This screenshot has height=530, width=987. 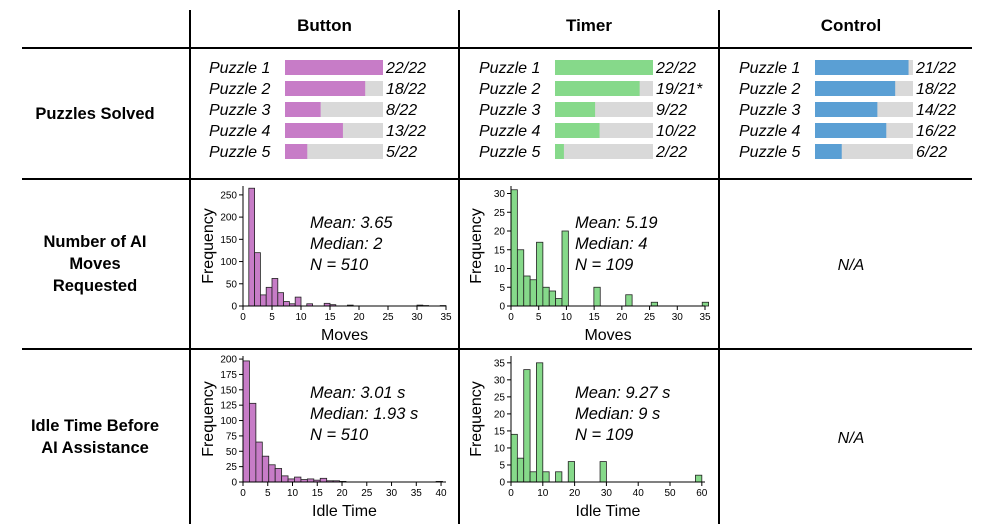 I want to click on y-tick-label: 5, so click(x=502, y=465).